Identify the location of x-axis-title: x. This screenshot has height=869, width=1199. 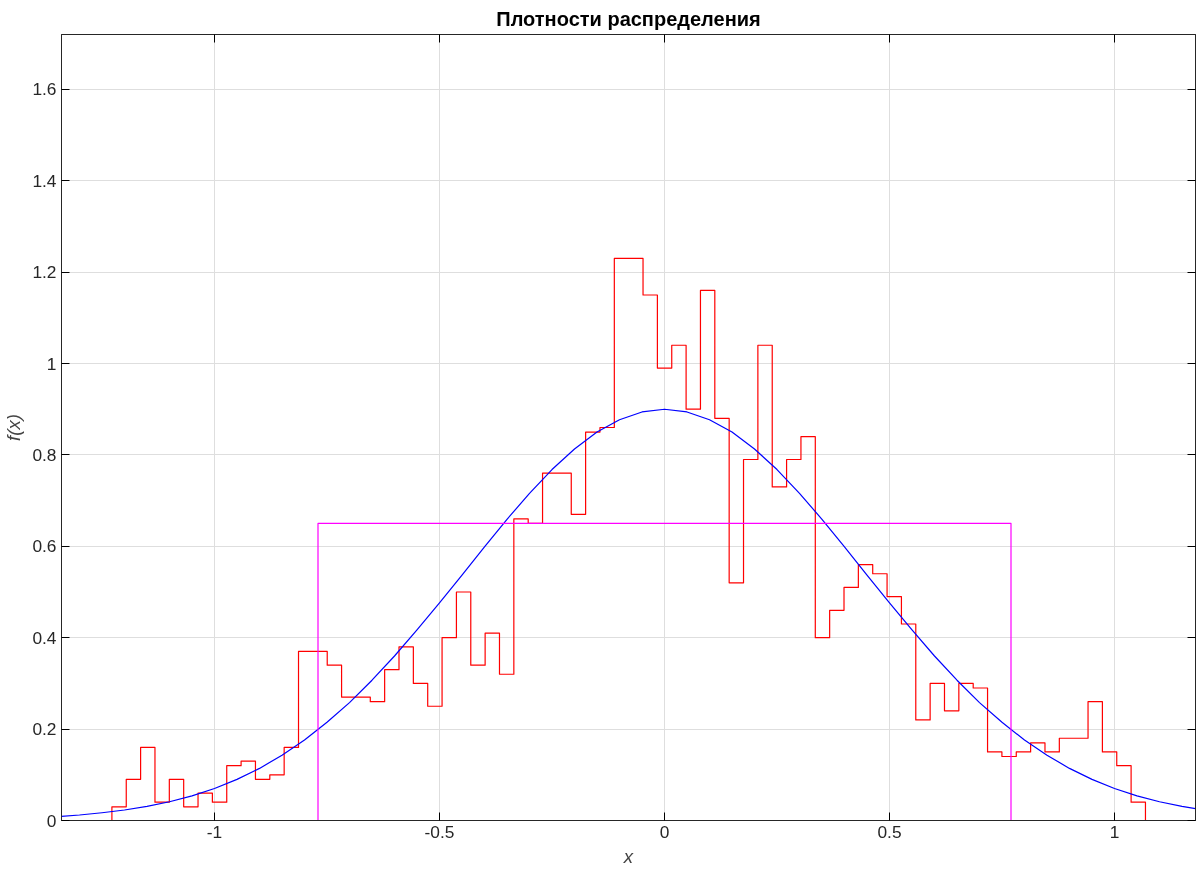
(628, 856).